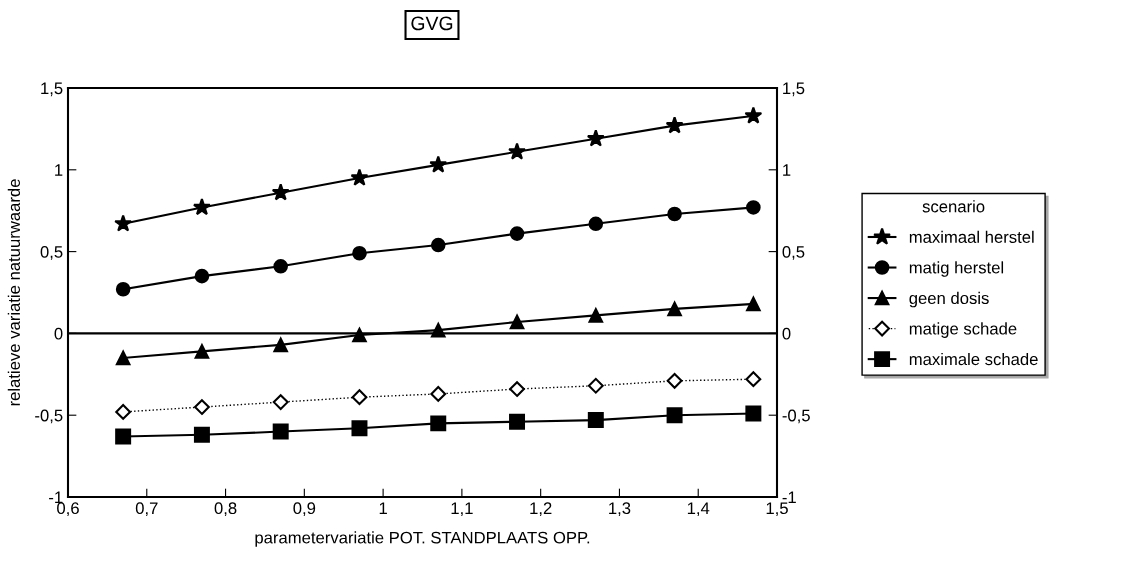  I want to click on legend-label: maximaal herstel, so click(971, 236).